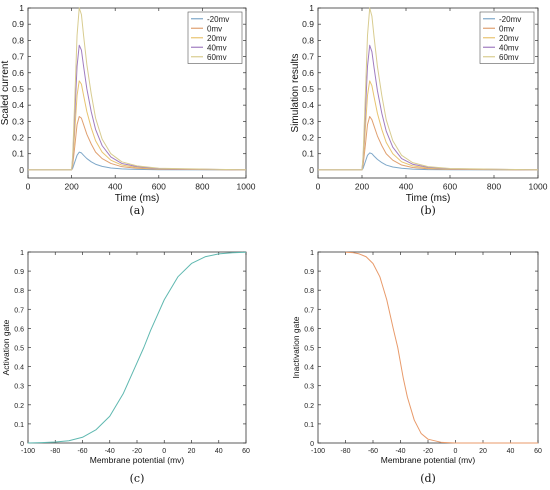 This screenshot has height=490, width=550. I want to click on x-tick-label: 400, so click(406, 187).